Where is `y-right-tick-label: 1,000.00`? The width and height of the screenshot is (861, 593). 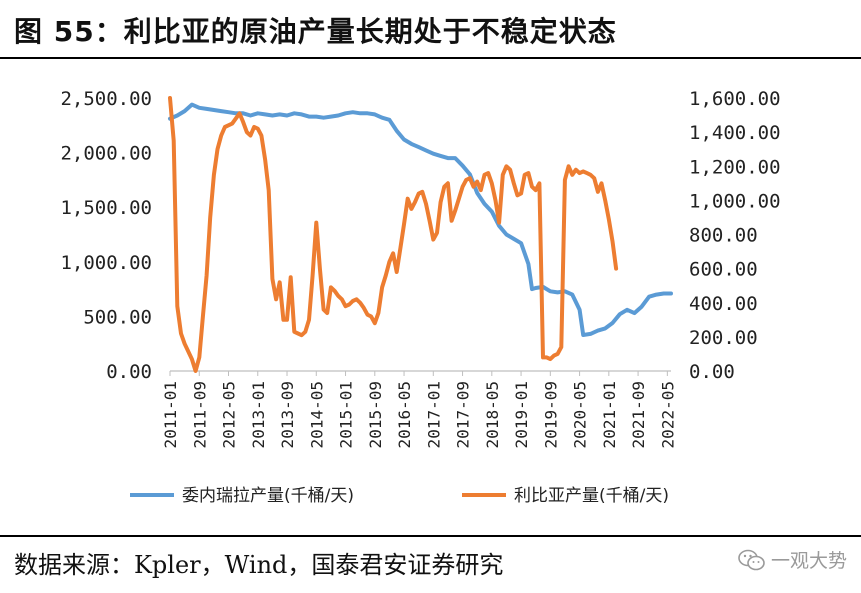
y-right-tick-label: 1,000.00 is located at coordinates (735, 201).